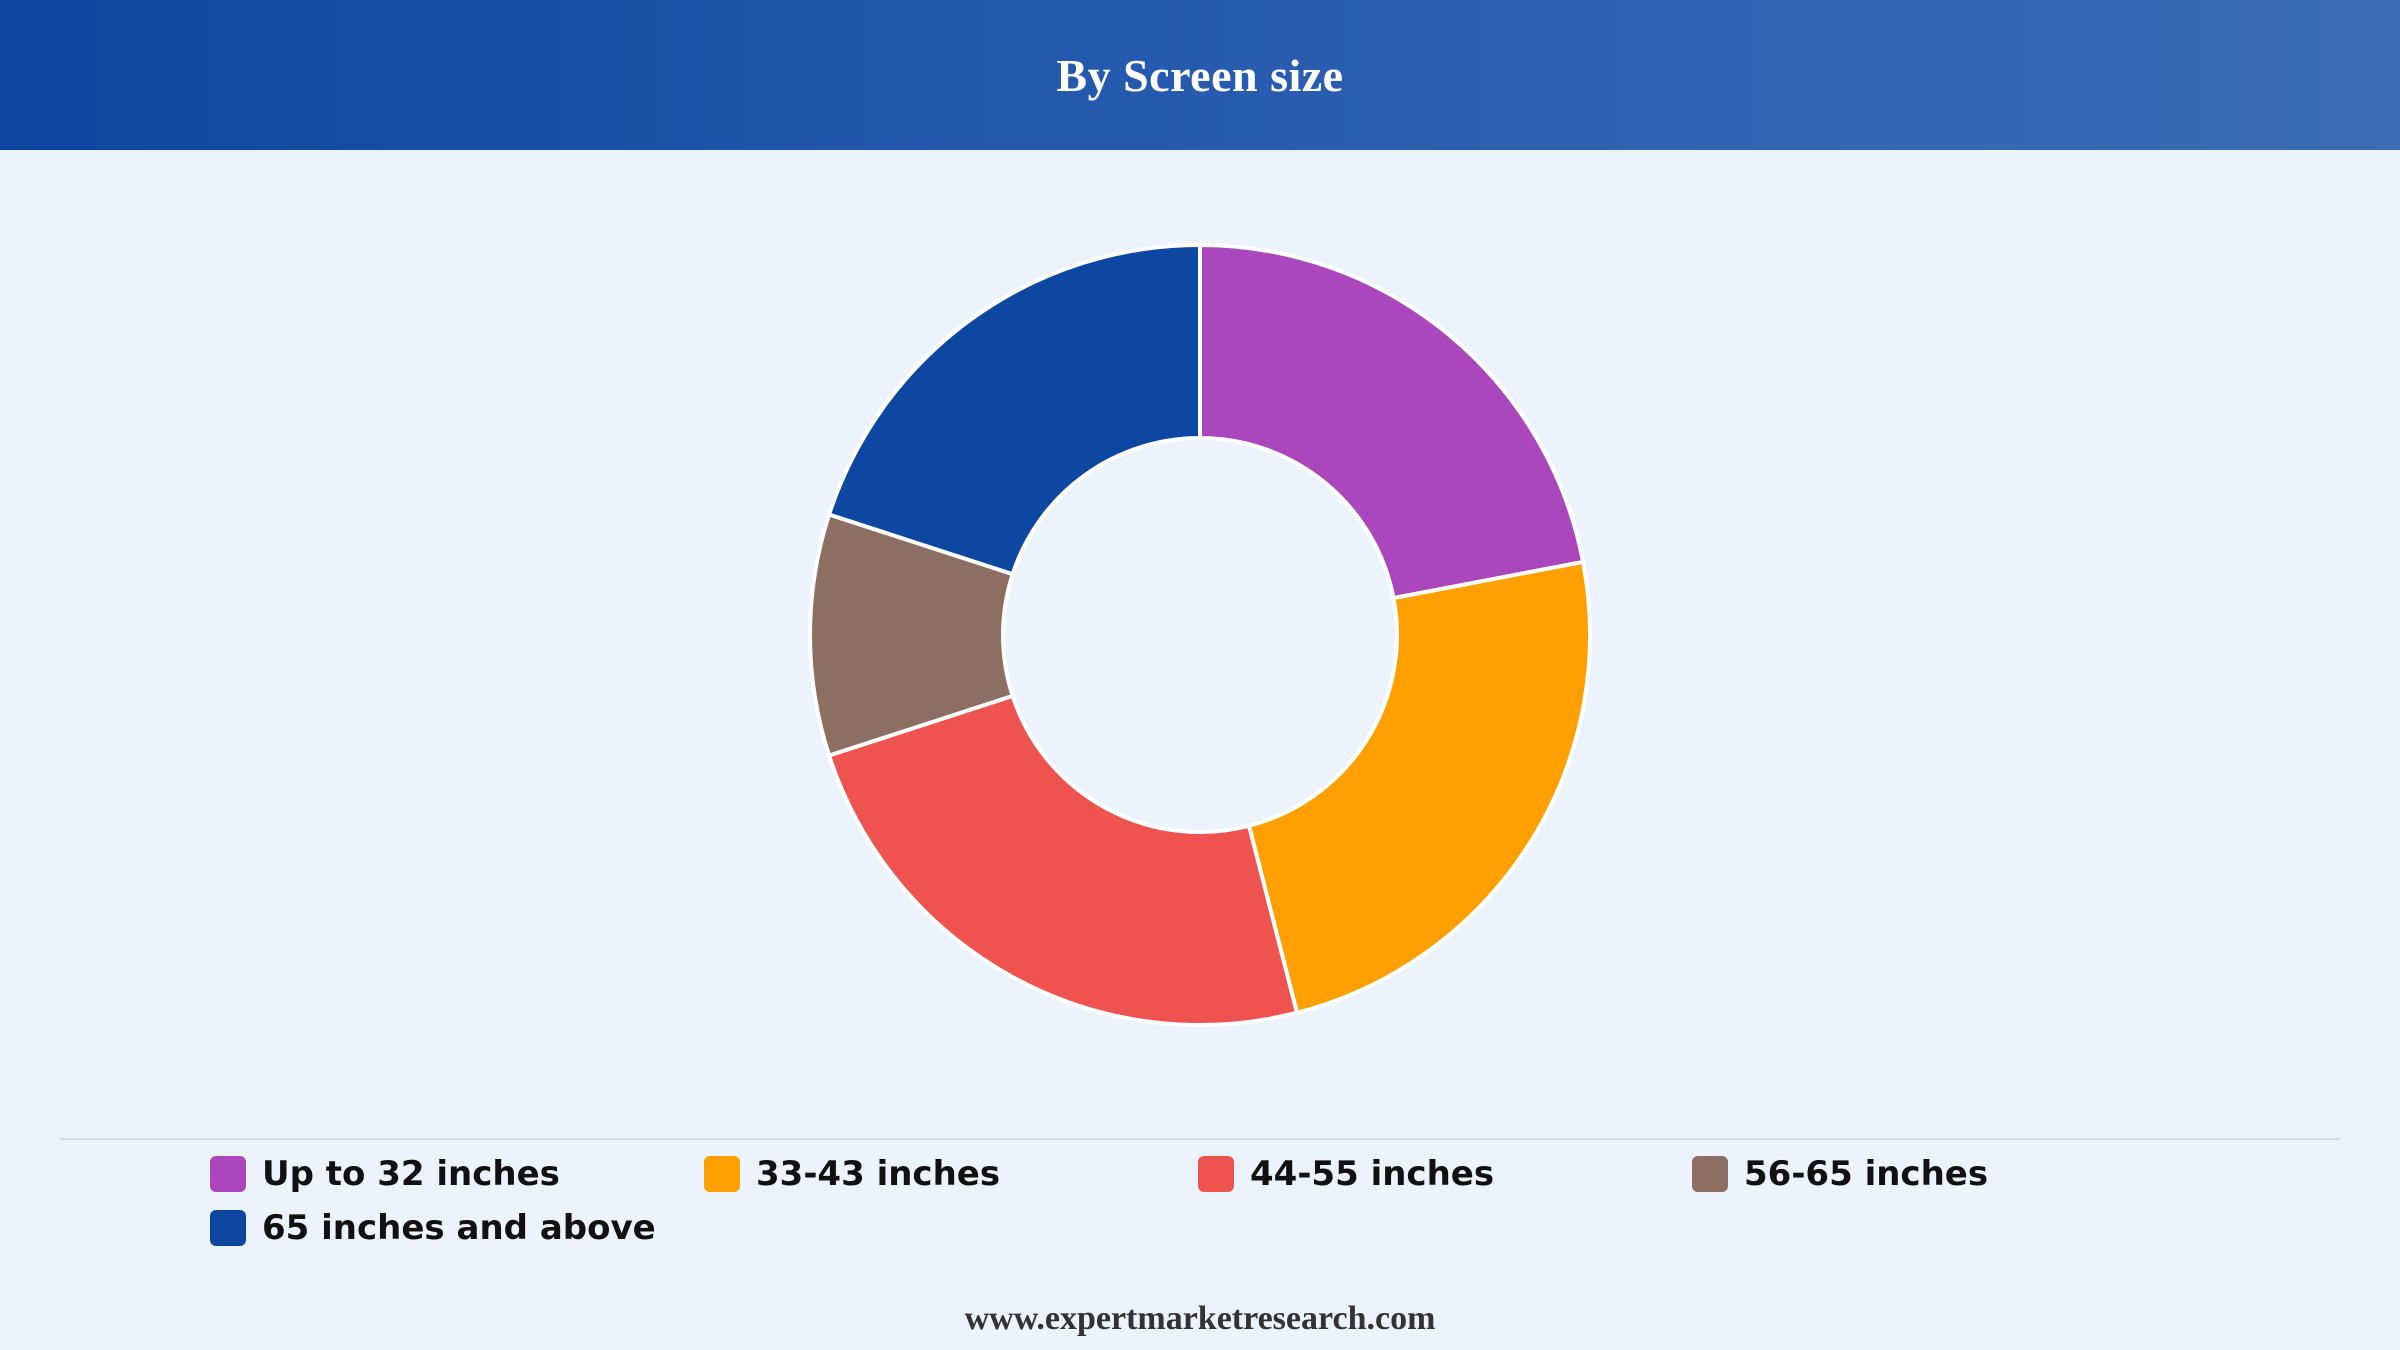 The image size is (2400, 1350). I want to click on legend-item-65-and-above: 65 inches and above, so click(457, 1228).